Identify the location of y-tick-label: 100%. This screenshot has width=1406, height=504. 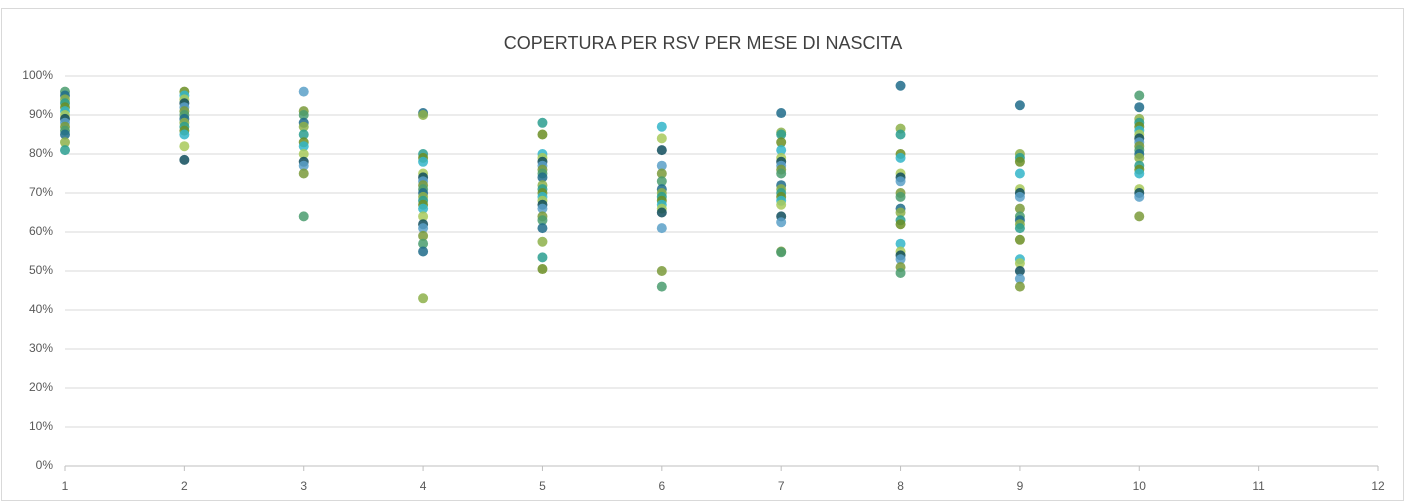
(37, 75).